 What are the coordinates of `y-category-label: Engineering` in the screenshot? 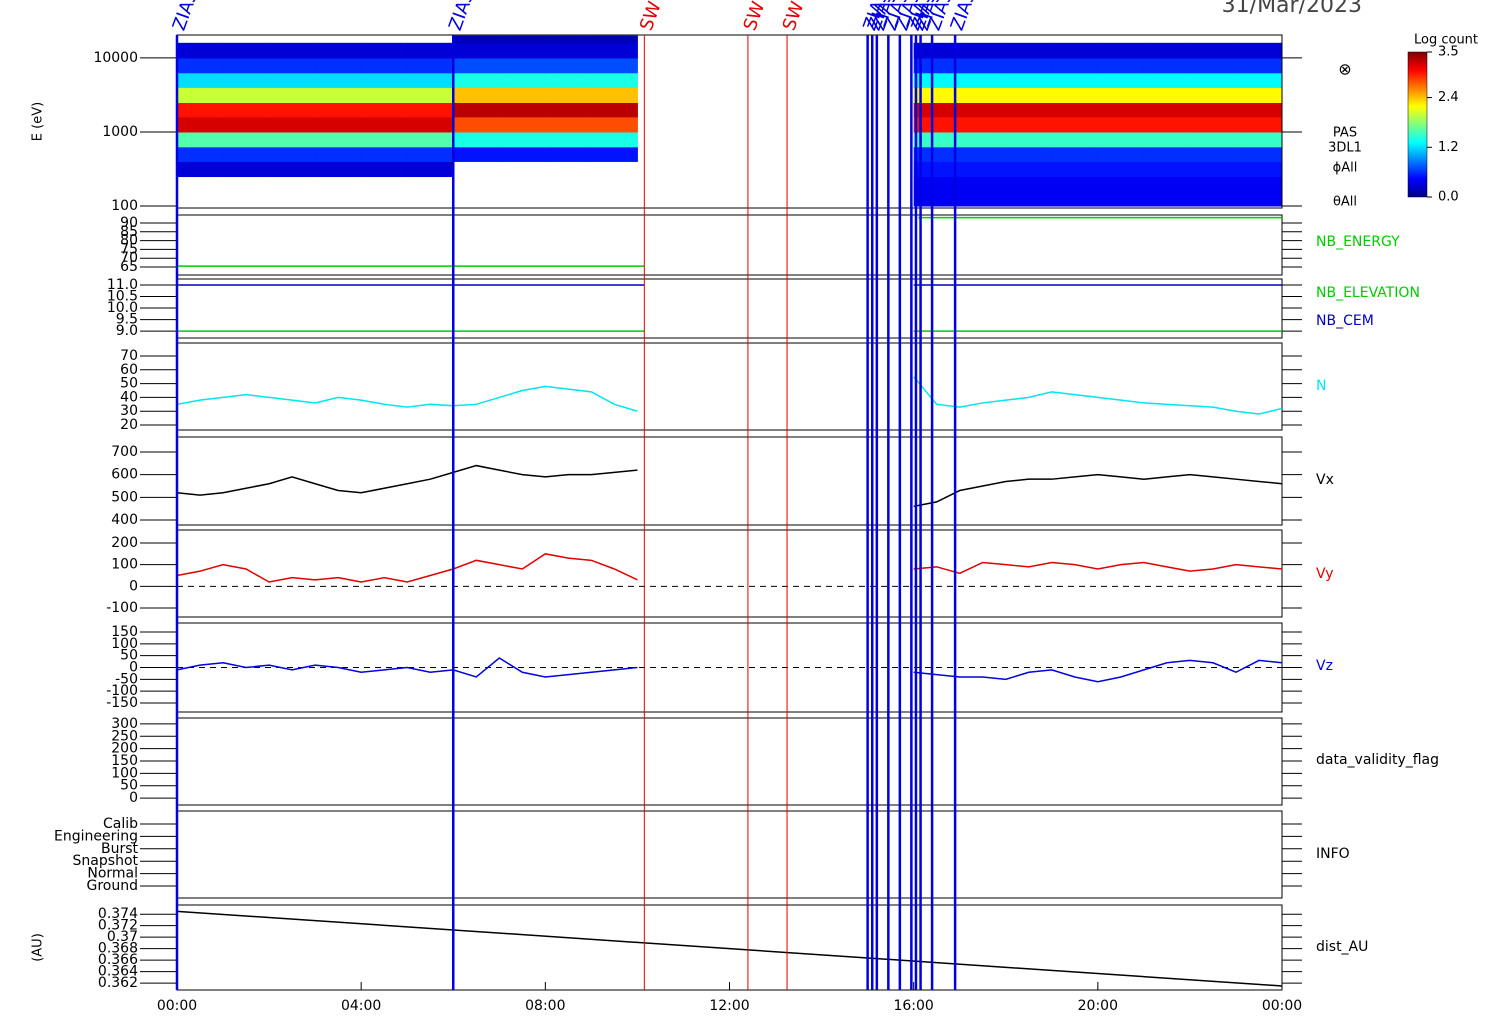 It's located at (96, 836).